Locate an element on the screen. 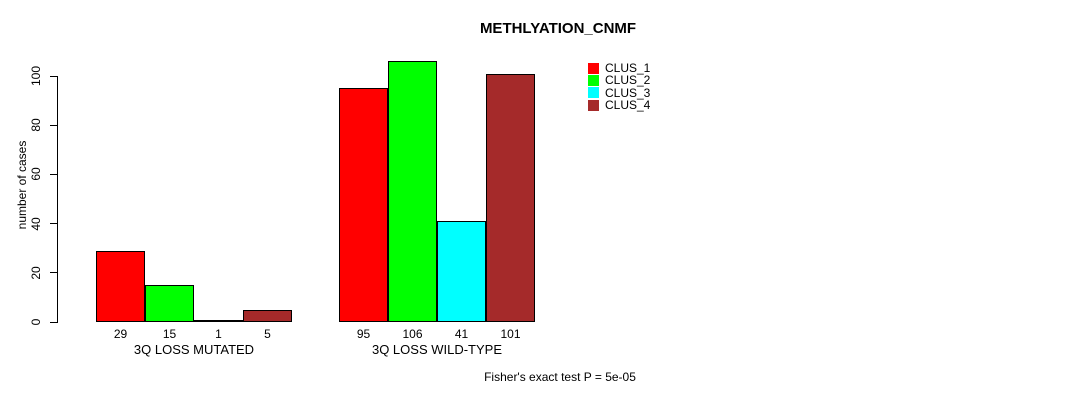 Image resolution: width=1090 pixels, height=400 pixels. legend-item-clus-2: CLUS_2 is located at coordinates (619, 80).